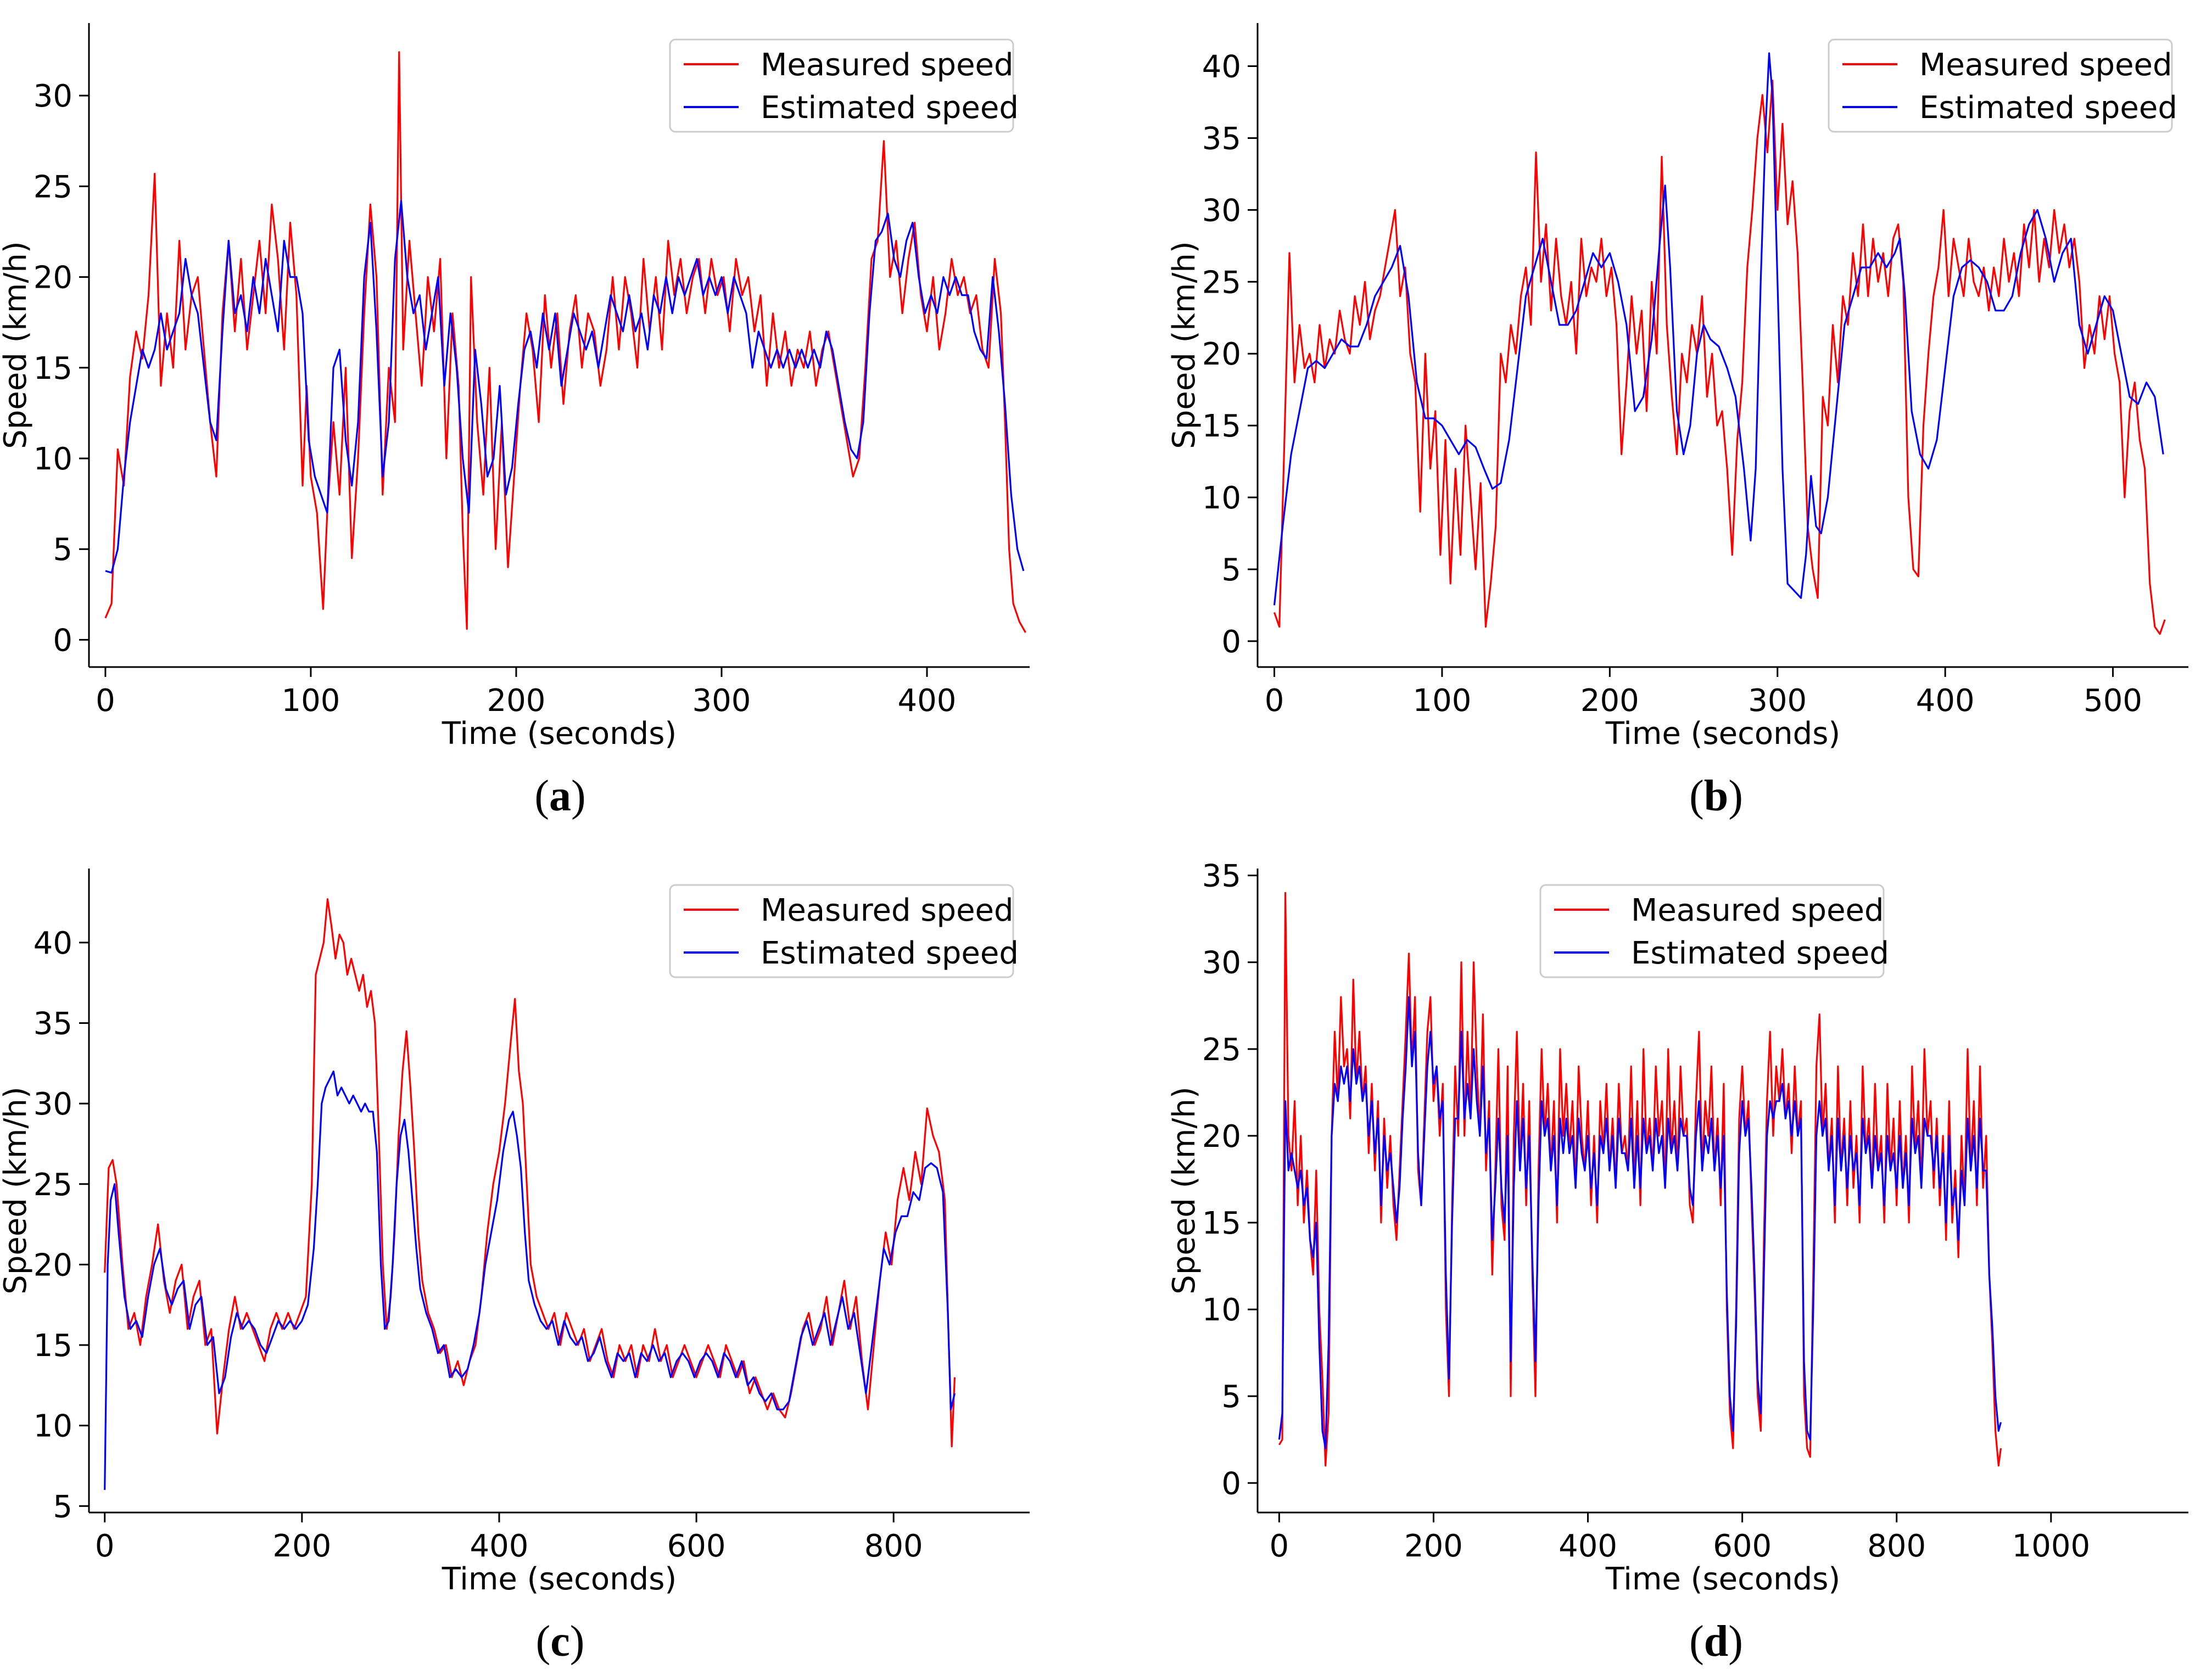  What do you see at coordinates (1716, 1641) in the screenshot?
I see `caption-d: (d)` at bounding box center [1716, 1641].